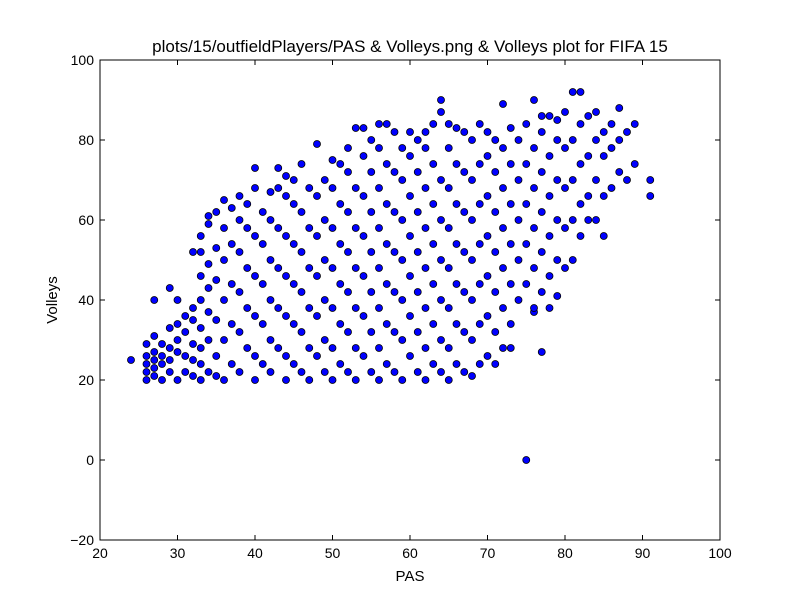 The width and height of the screenshot is (800, 605). I want to click on x-tick-label: 40, so click(255, 553).